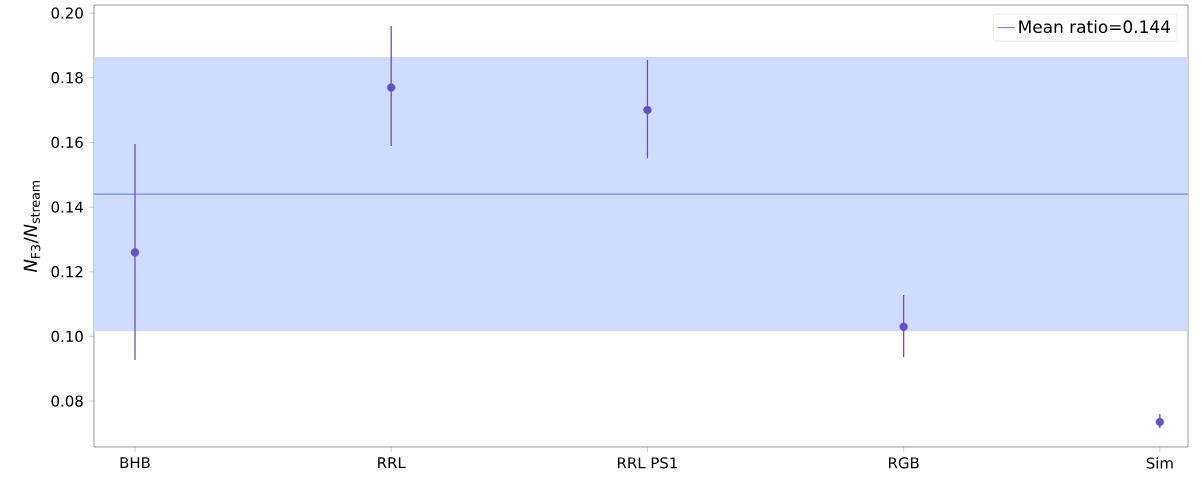  What do you see at coordinates (67, 207) in the screenshot?
I see `y-tick-label: 0.14` at bounding box center [67, 207].